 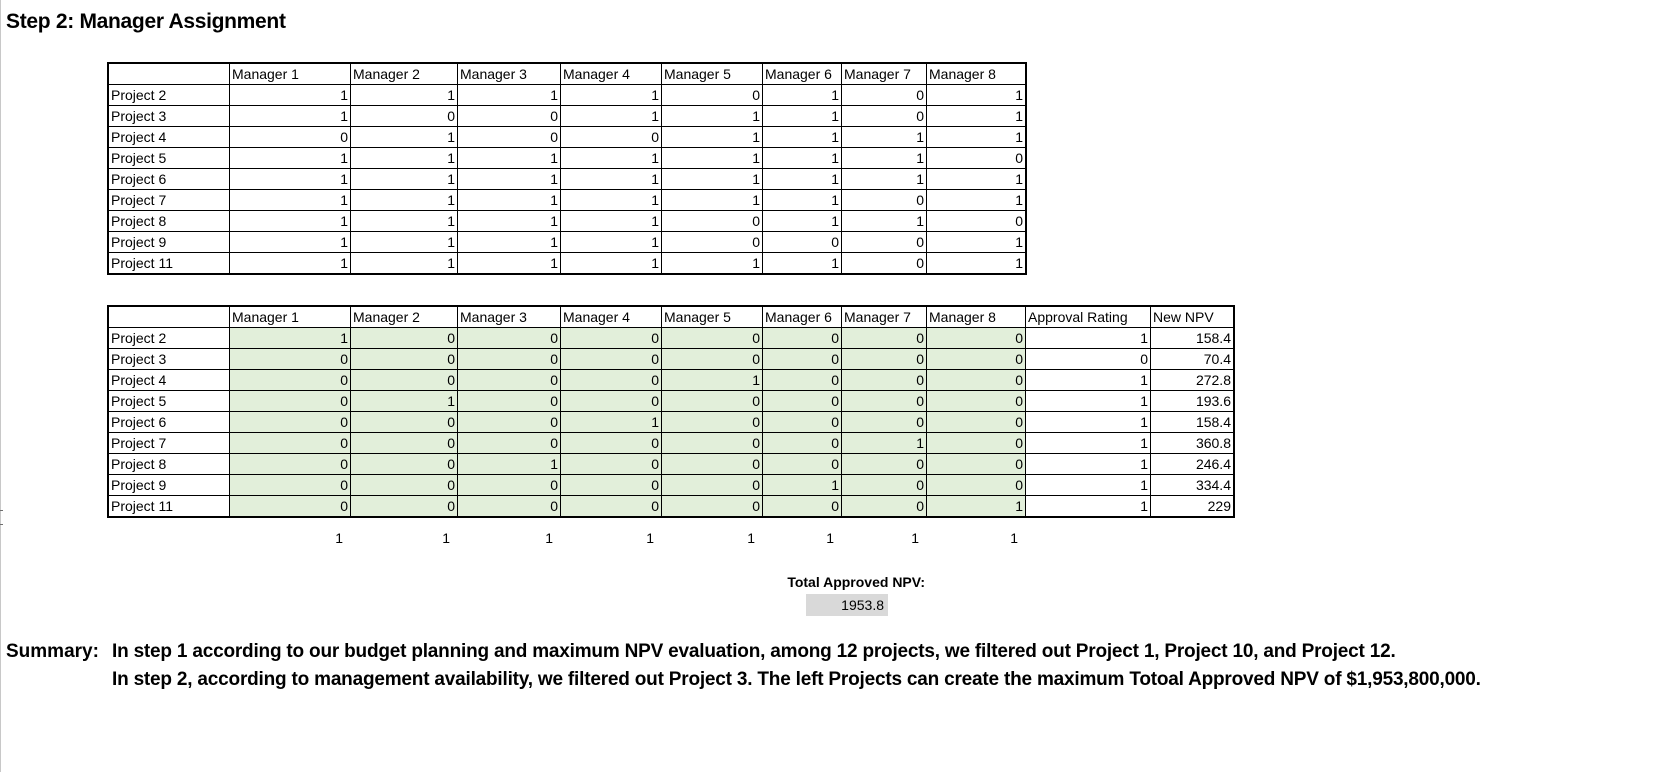 I want to click on total-npv-value: 1953.8, so click(x=847, y=605).